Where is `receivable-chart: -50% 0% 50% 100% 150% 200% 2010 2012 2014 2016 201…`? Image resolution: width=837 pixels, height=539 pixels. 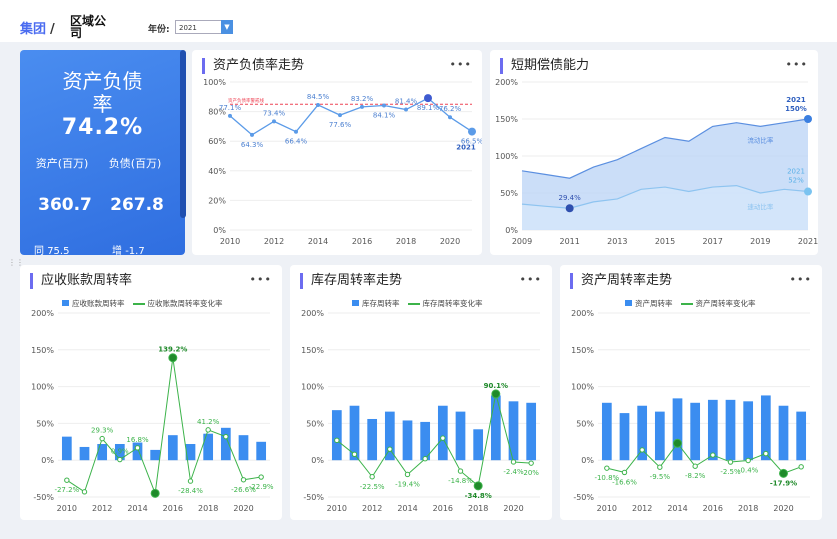 receivable-chart: -50% 0% 50% 100% 150% 200% 2010 2012 2014 2016 201… is located at coordinates (152, 411).